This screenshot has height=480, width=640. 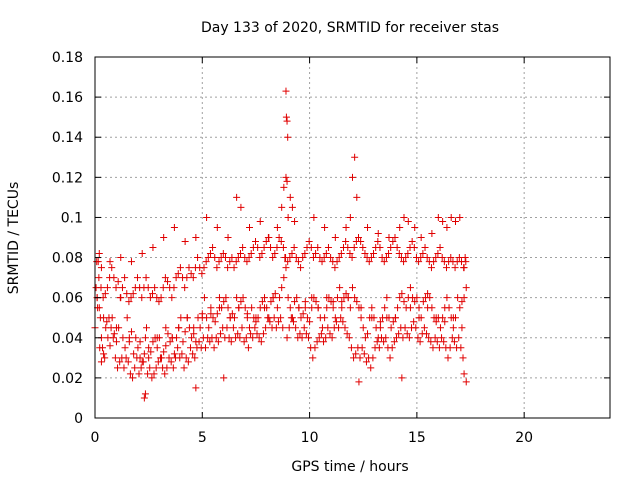 I want to click on y-tick-label: 0.02, so click(x=67, y=379).